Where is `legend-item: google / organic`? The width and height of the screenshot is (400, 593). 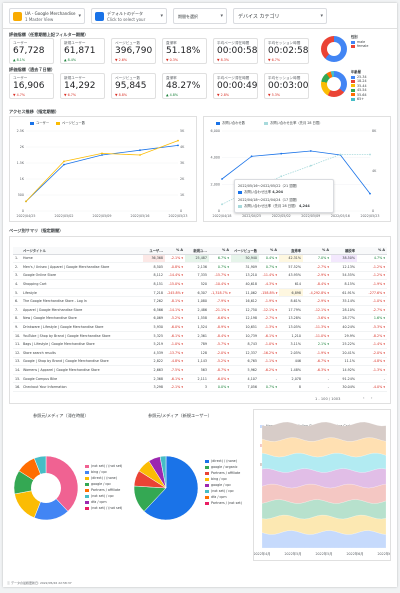
legend-item: google / organic is located at coordinates (223, 467).